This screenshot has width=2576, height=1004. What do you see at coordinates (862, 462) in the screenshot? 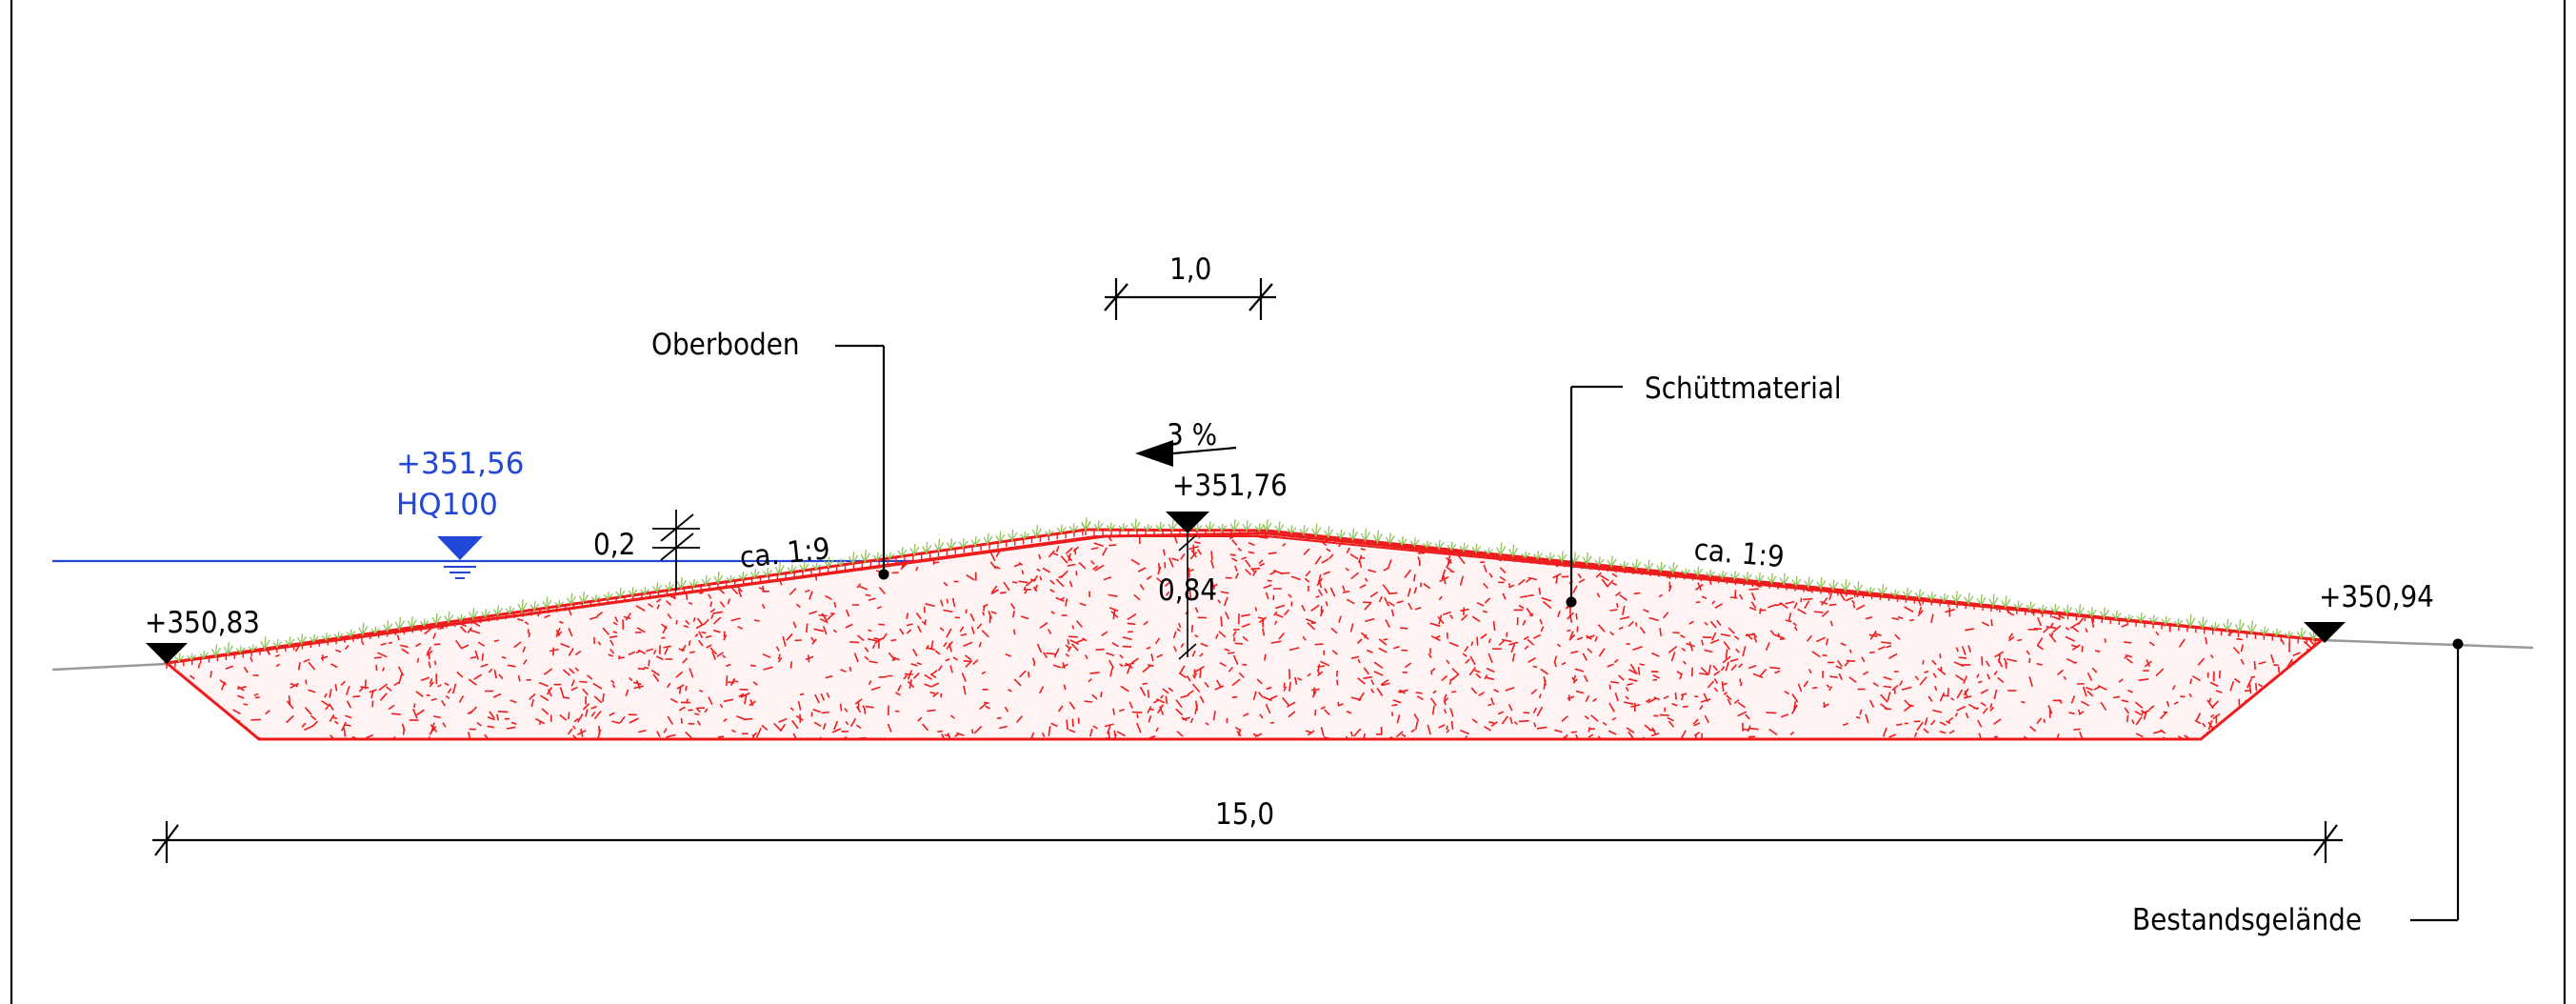
I see `oberboden-leader` at bounding box center [862, 462].